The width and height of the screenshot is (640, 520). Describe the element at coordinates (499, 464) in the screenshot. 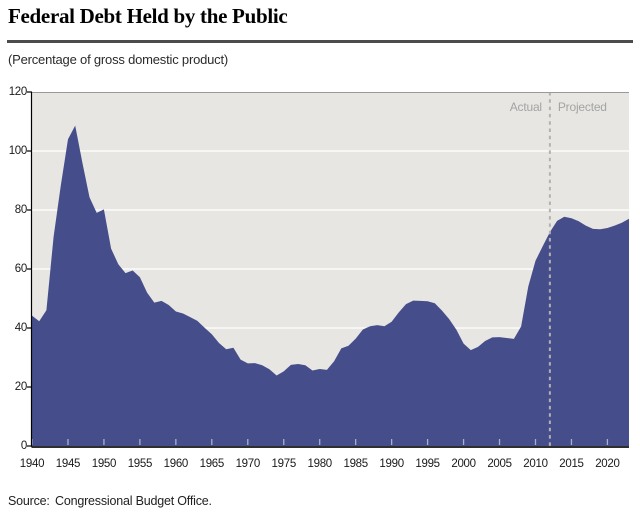

I see `x-tick-label-2005: 2005` at that location.